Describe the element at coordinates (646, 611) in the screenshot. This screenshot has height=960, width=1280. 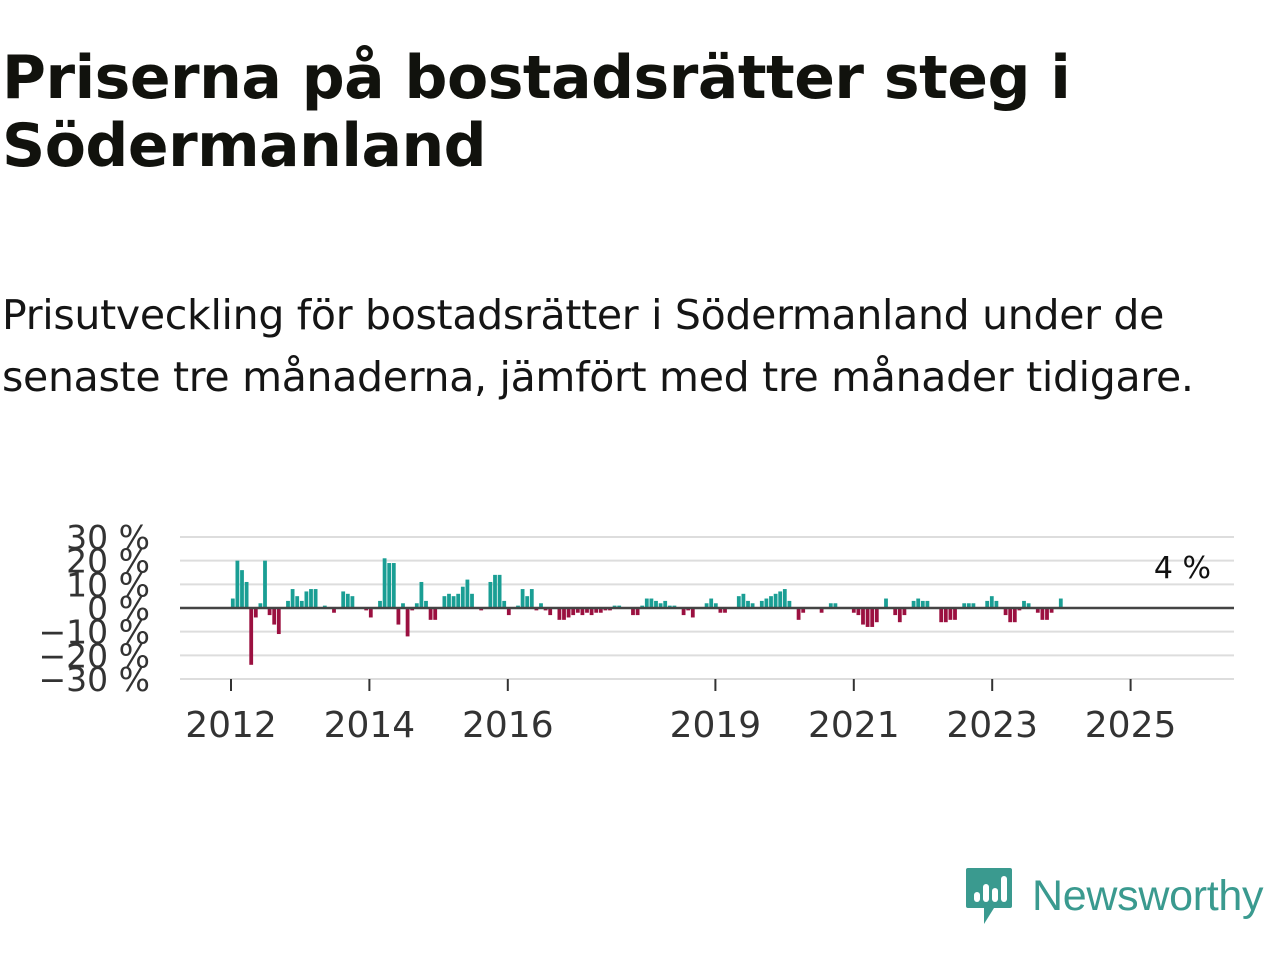
I see `bars` at that location.